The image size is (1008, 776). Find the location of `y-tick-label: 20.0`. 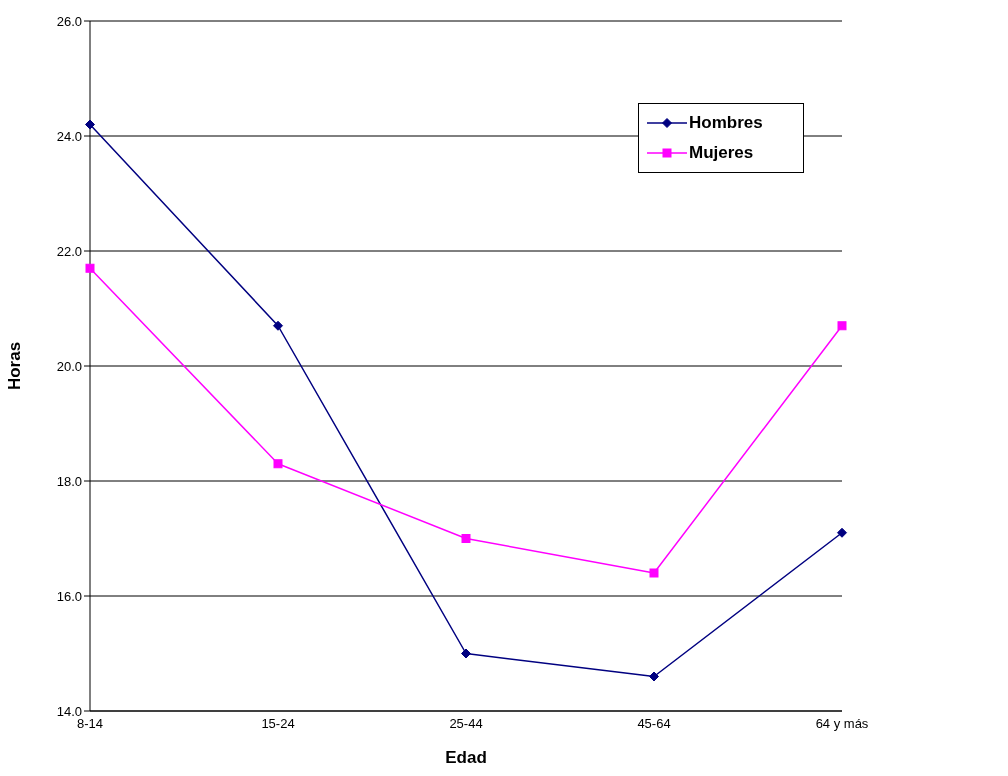

y-tick-label: 20.0 is located at coordinates (69, 366).